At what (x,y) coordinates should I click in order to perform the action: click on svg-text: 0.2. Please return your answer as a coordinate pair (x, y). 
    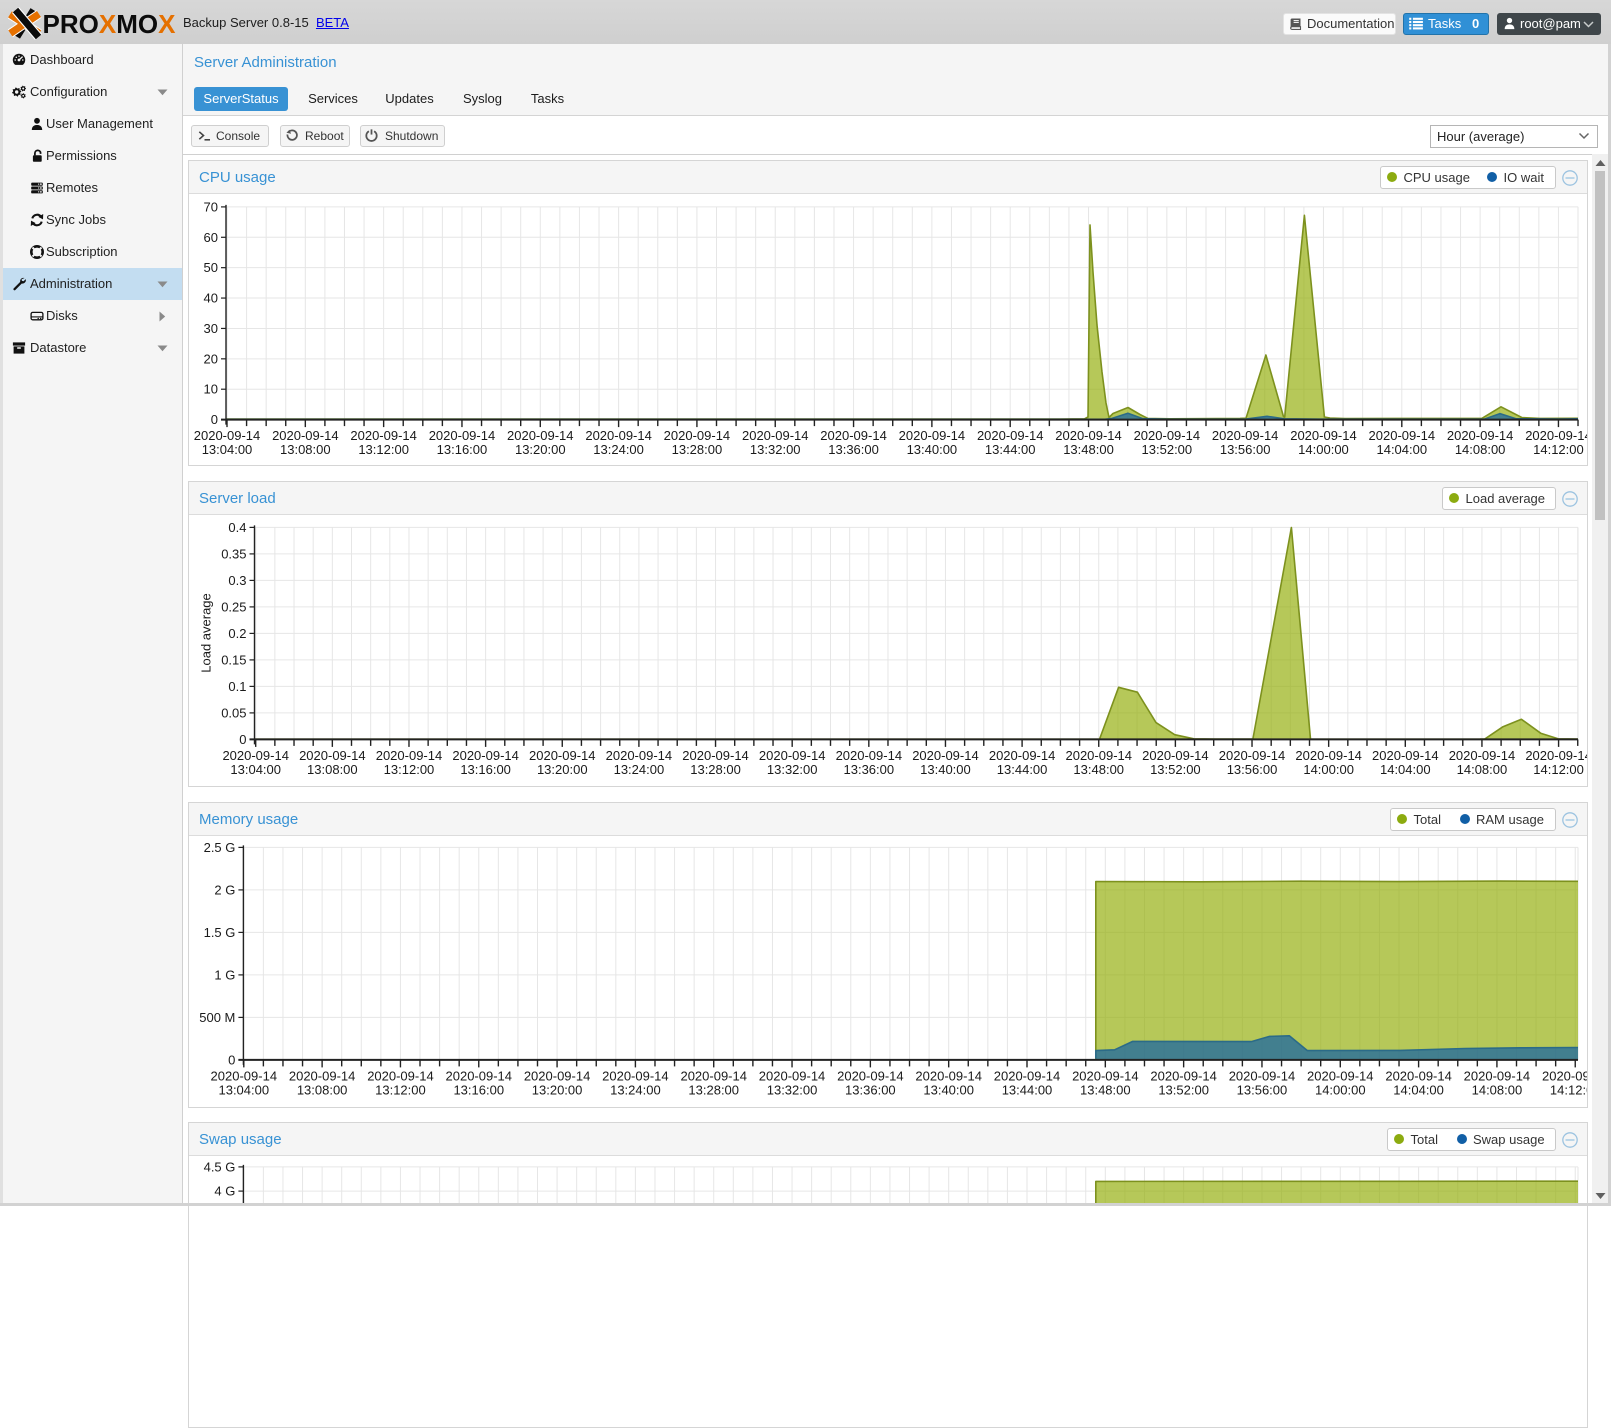
    Looking at the image, I should click on (237, 633).